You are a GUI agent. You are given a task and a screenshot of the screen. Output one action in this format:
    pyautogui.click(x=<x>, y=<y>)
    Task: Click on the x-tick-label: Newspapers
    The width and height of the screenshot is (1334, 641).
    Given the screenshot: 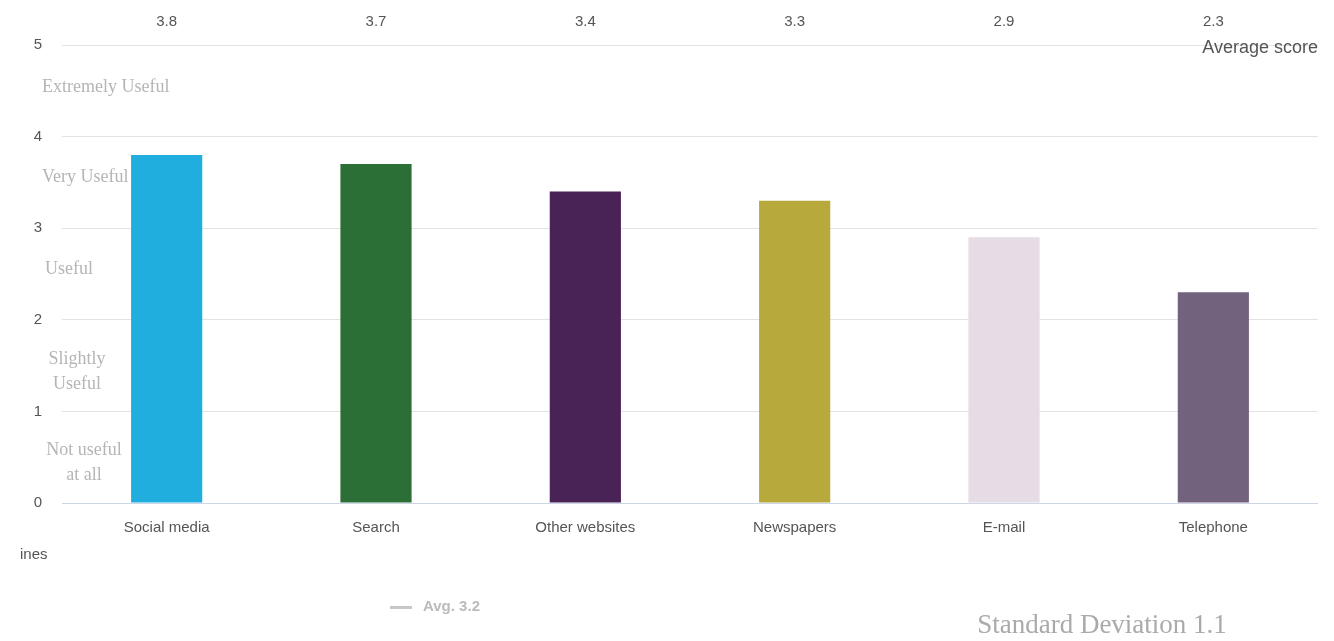 What is the action you would take?
    pyautogui.click(x=794, y=527)
    